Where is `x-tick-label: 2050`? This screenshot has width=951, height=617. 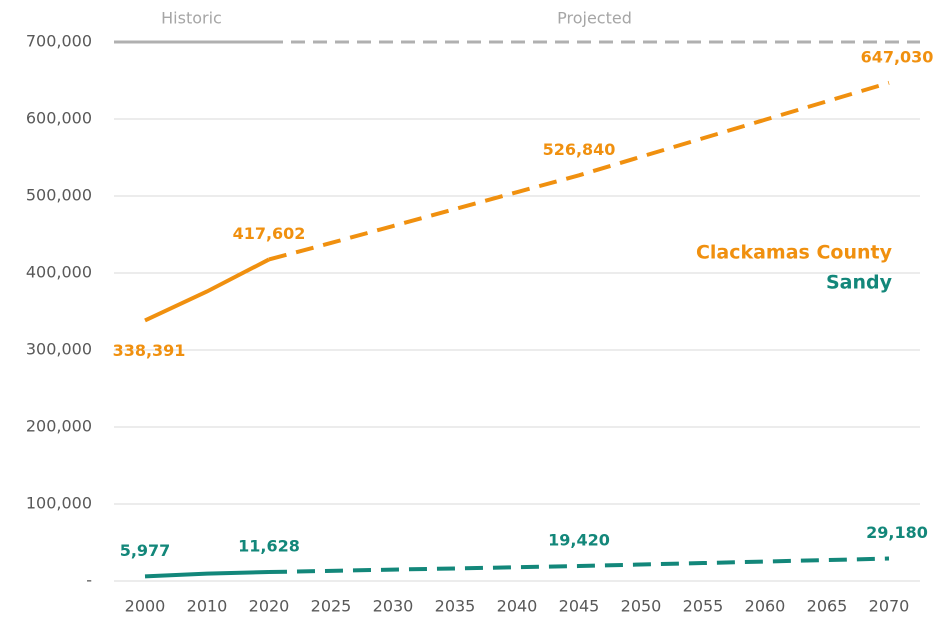
x-tick-label: 2050 is located at coordinates (641, 606).